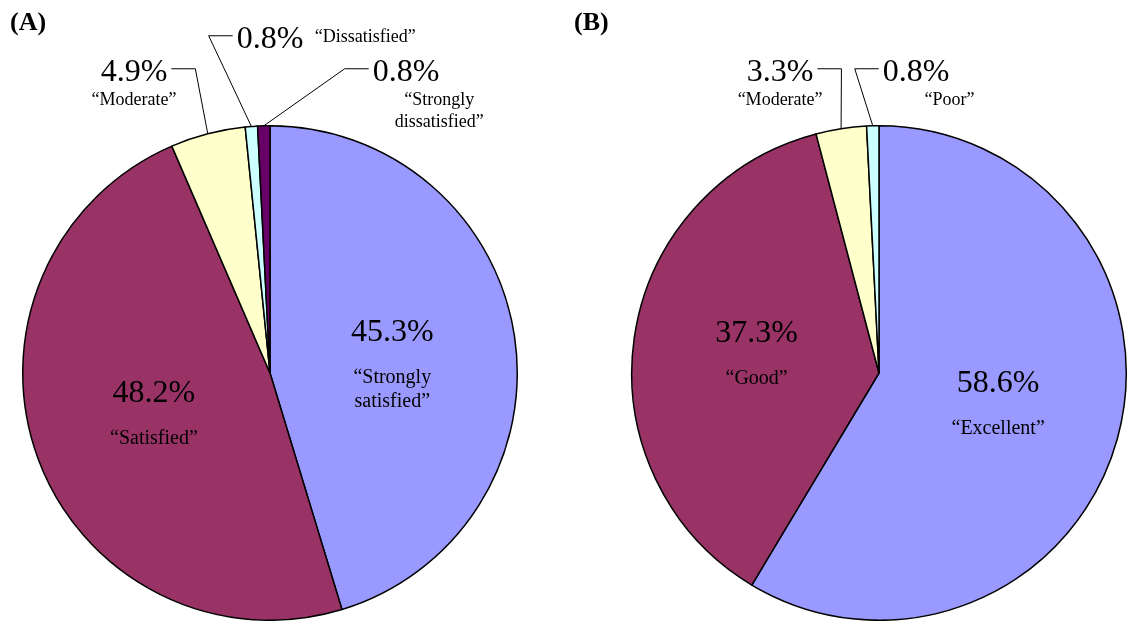  What do you see at coordinates (392, 387) in the screenshot?
I see `slice-label: “Strongly satisfied”` at bounding box center [392, 387].